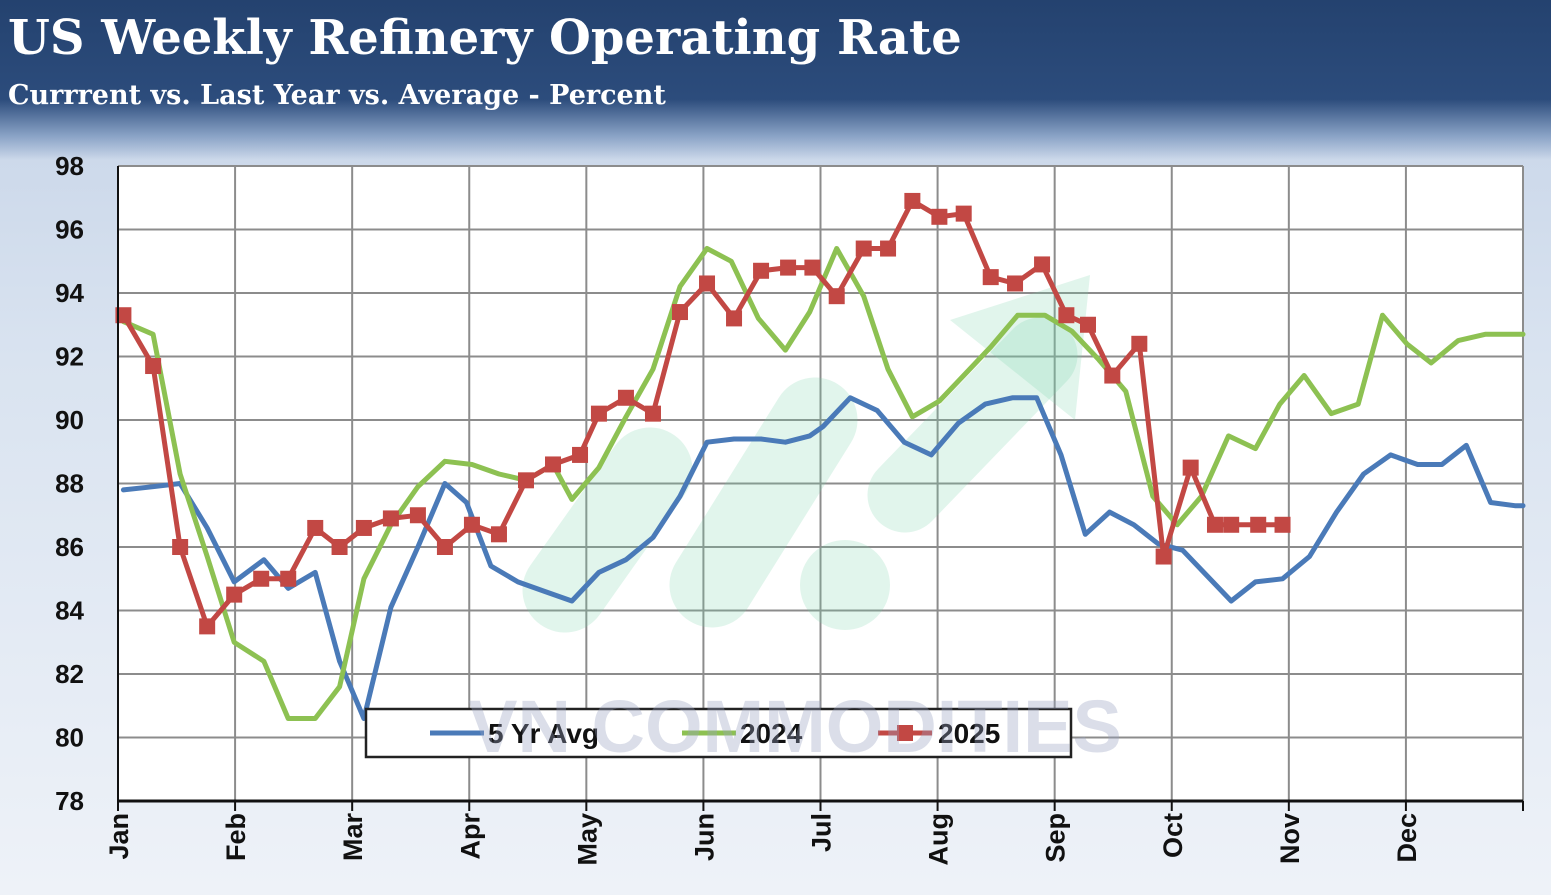  I want to click on y-tick-label: 88, so click(69, 484).